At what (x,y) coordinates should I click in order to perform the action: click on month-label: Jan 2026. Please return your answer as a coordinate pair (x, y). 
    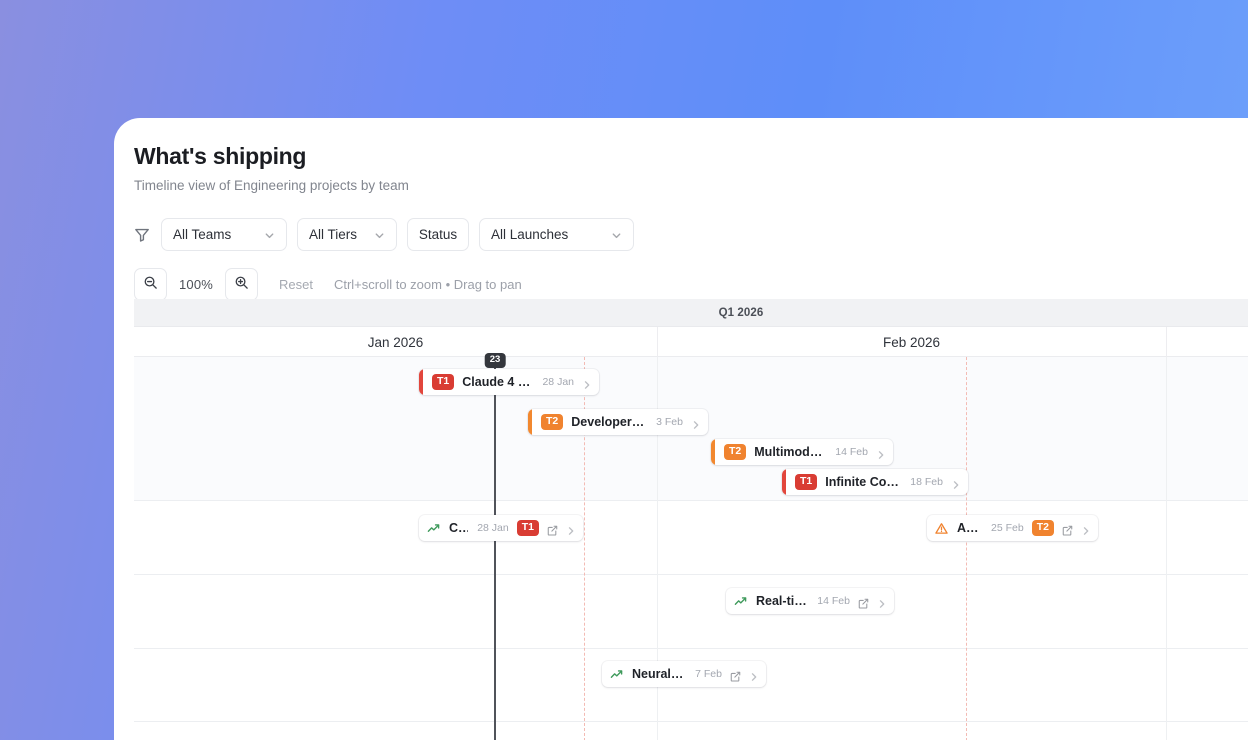
    Looking at the image, I should click on (395, 342).